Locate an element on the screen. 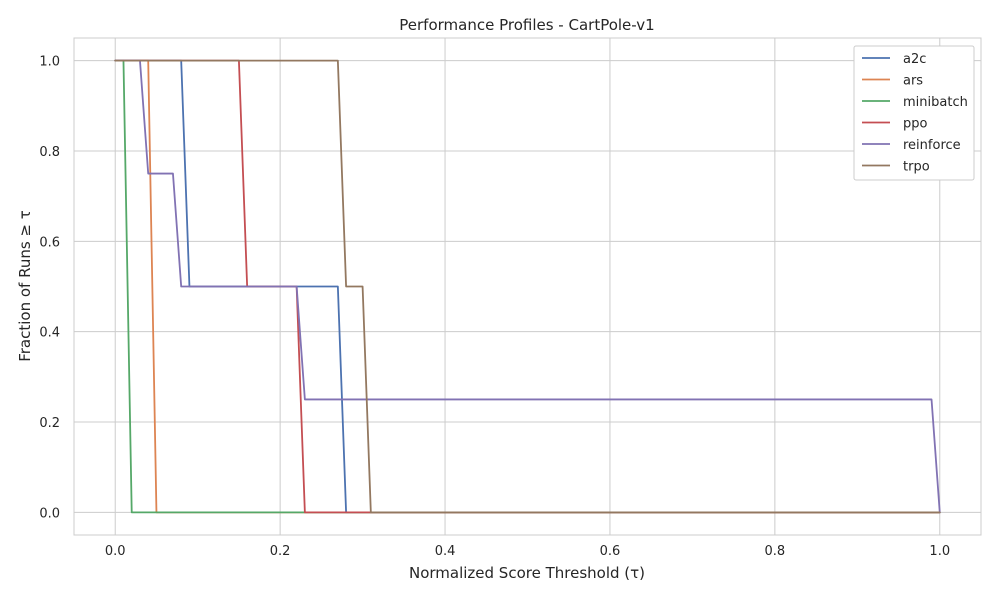 Image resolution: width=1000 pixels, height=600 pixels. chart-title: Performance Profiles - CartPole-v1 is located at coordinates (526, 25).